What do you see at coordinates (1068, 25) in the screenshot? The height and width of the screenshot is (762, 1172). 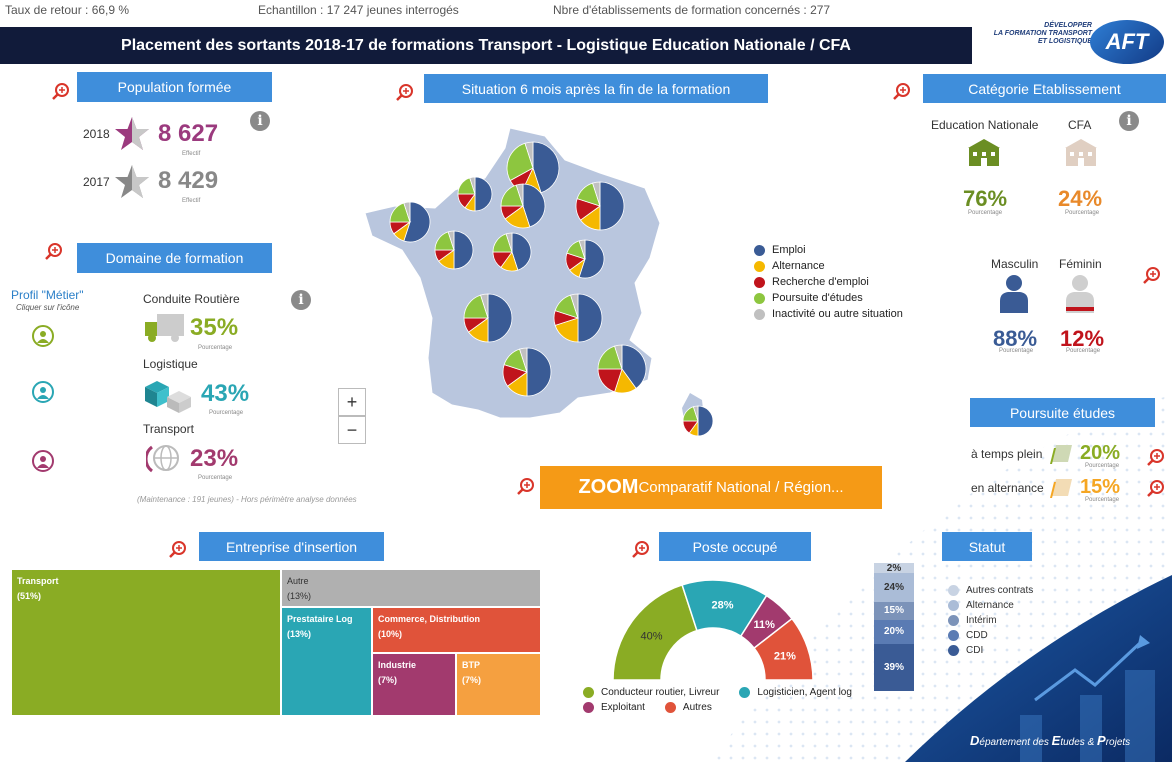 I see `logo-line1: DÉVELOPPER` at bounding box center [1068, 25].